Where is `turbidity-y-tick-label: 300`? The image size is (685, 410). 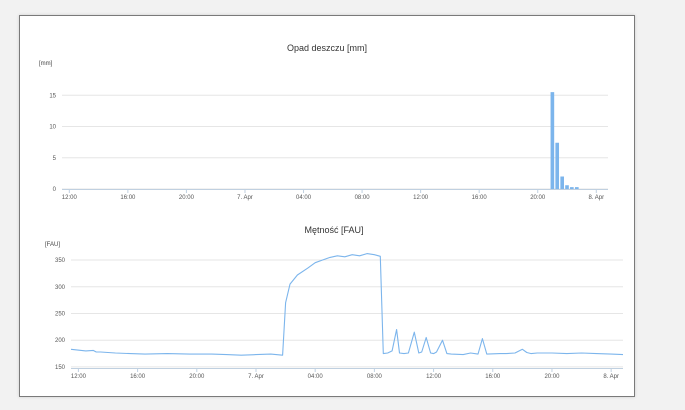
turbidity-y-tick-label: 300 is located at coordinates (60, 288).